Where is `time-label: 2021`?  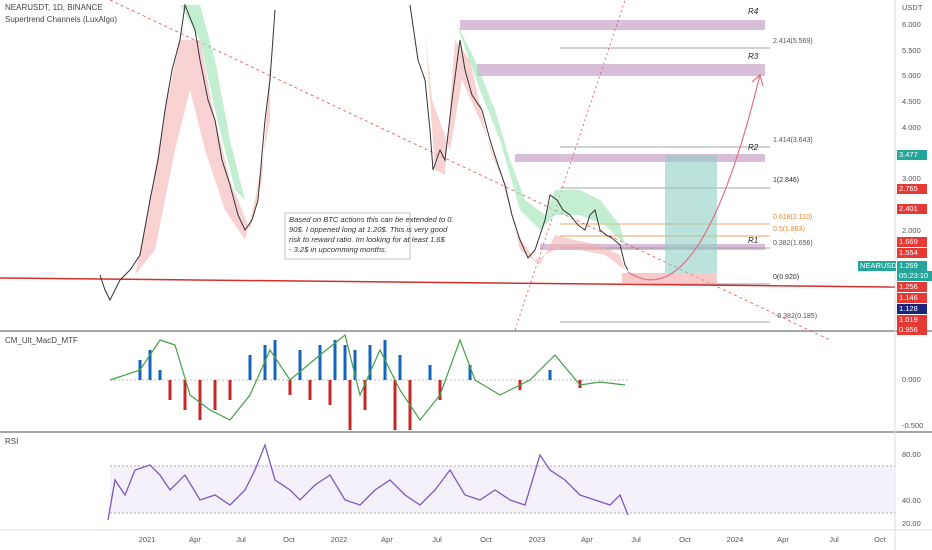
time-label: 2021 is located at coordinates (147, 539).